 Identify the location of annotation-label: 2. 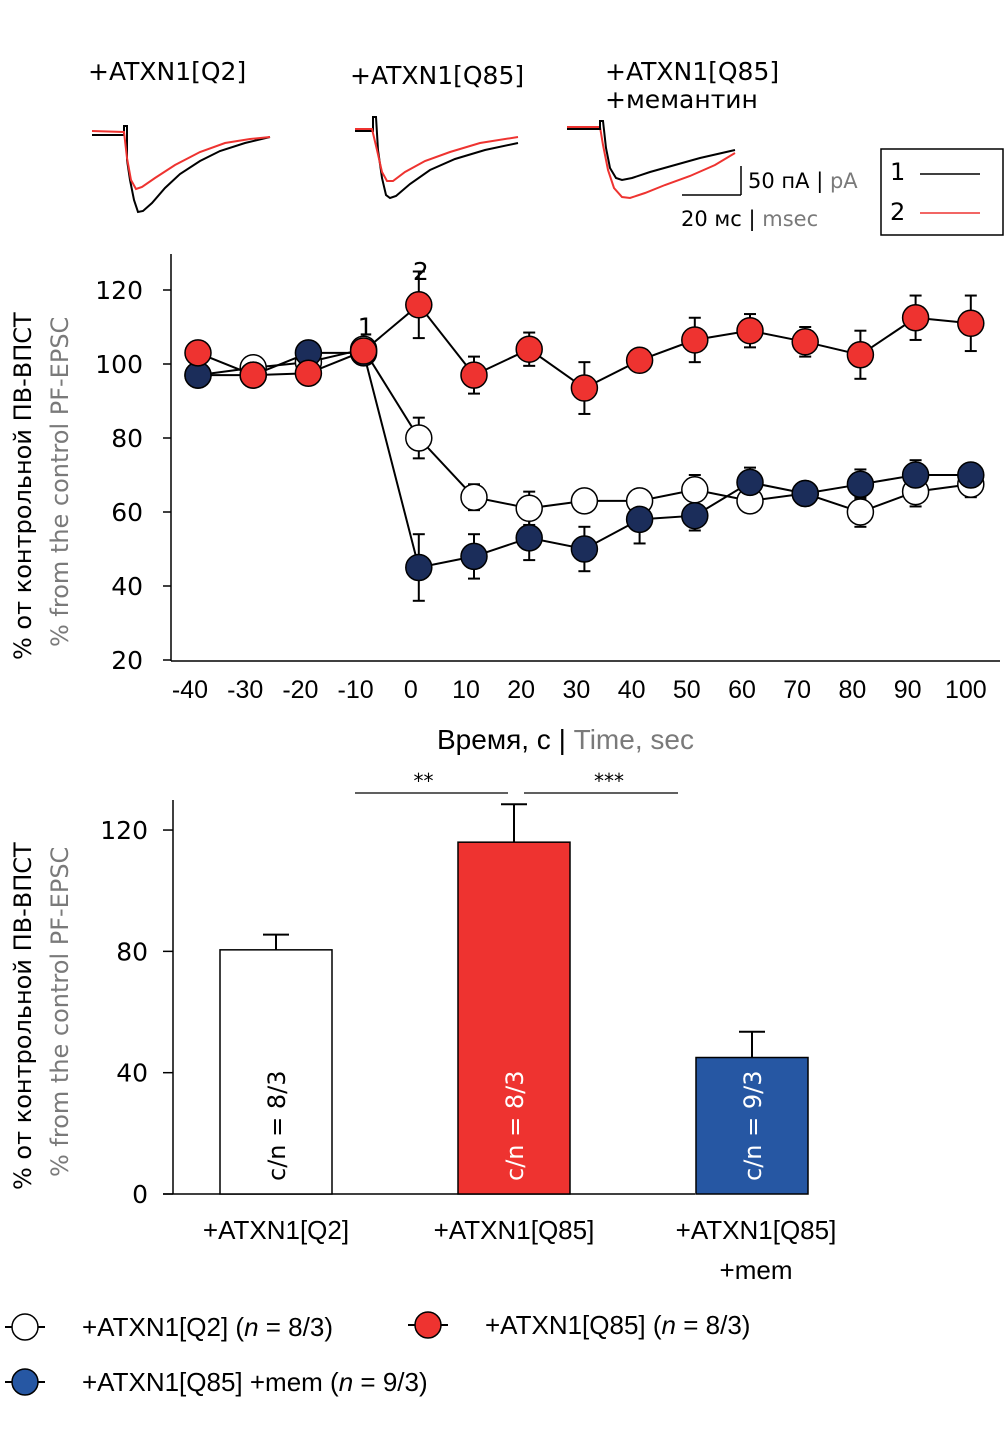
(421, 271).